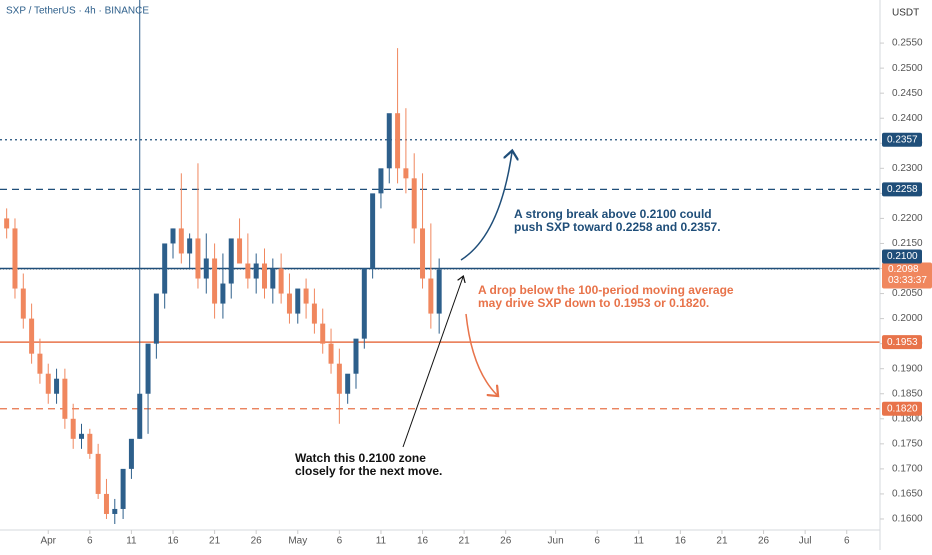 This screenshot has width=932, height=555. I want to click on y-tick-label: 0.2000, so click(907, 318).